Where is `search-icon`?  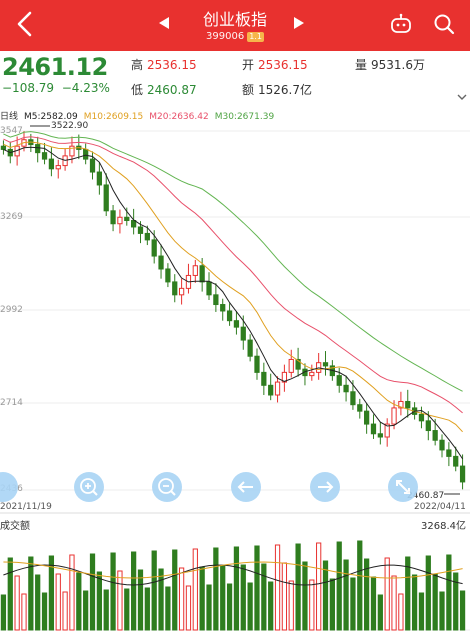 search-icon is located at coordinates (444, 24).